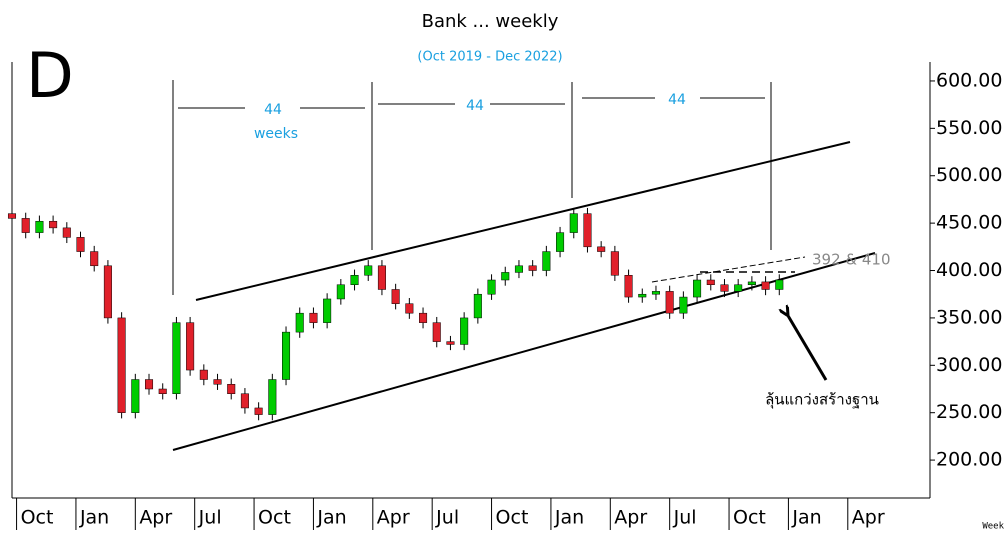  What do you see at coordinates (728, 269) in the screenshot?
I see `resistance-line` at bounding box center [728, 269].